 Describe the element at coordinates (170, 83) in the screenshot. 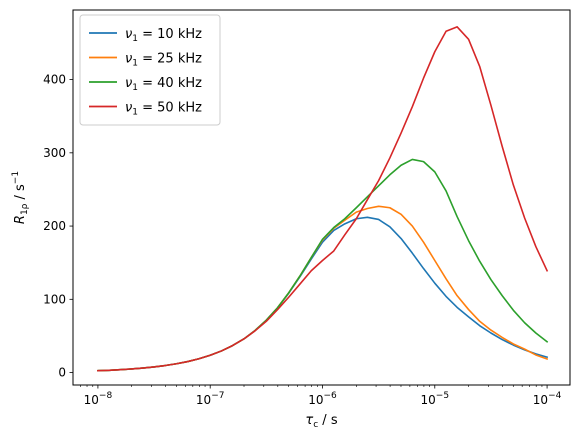

I see `legend-label-text: = 40 kHz` at that location.